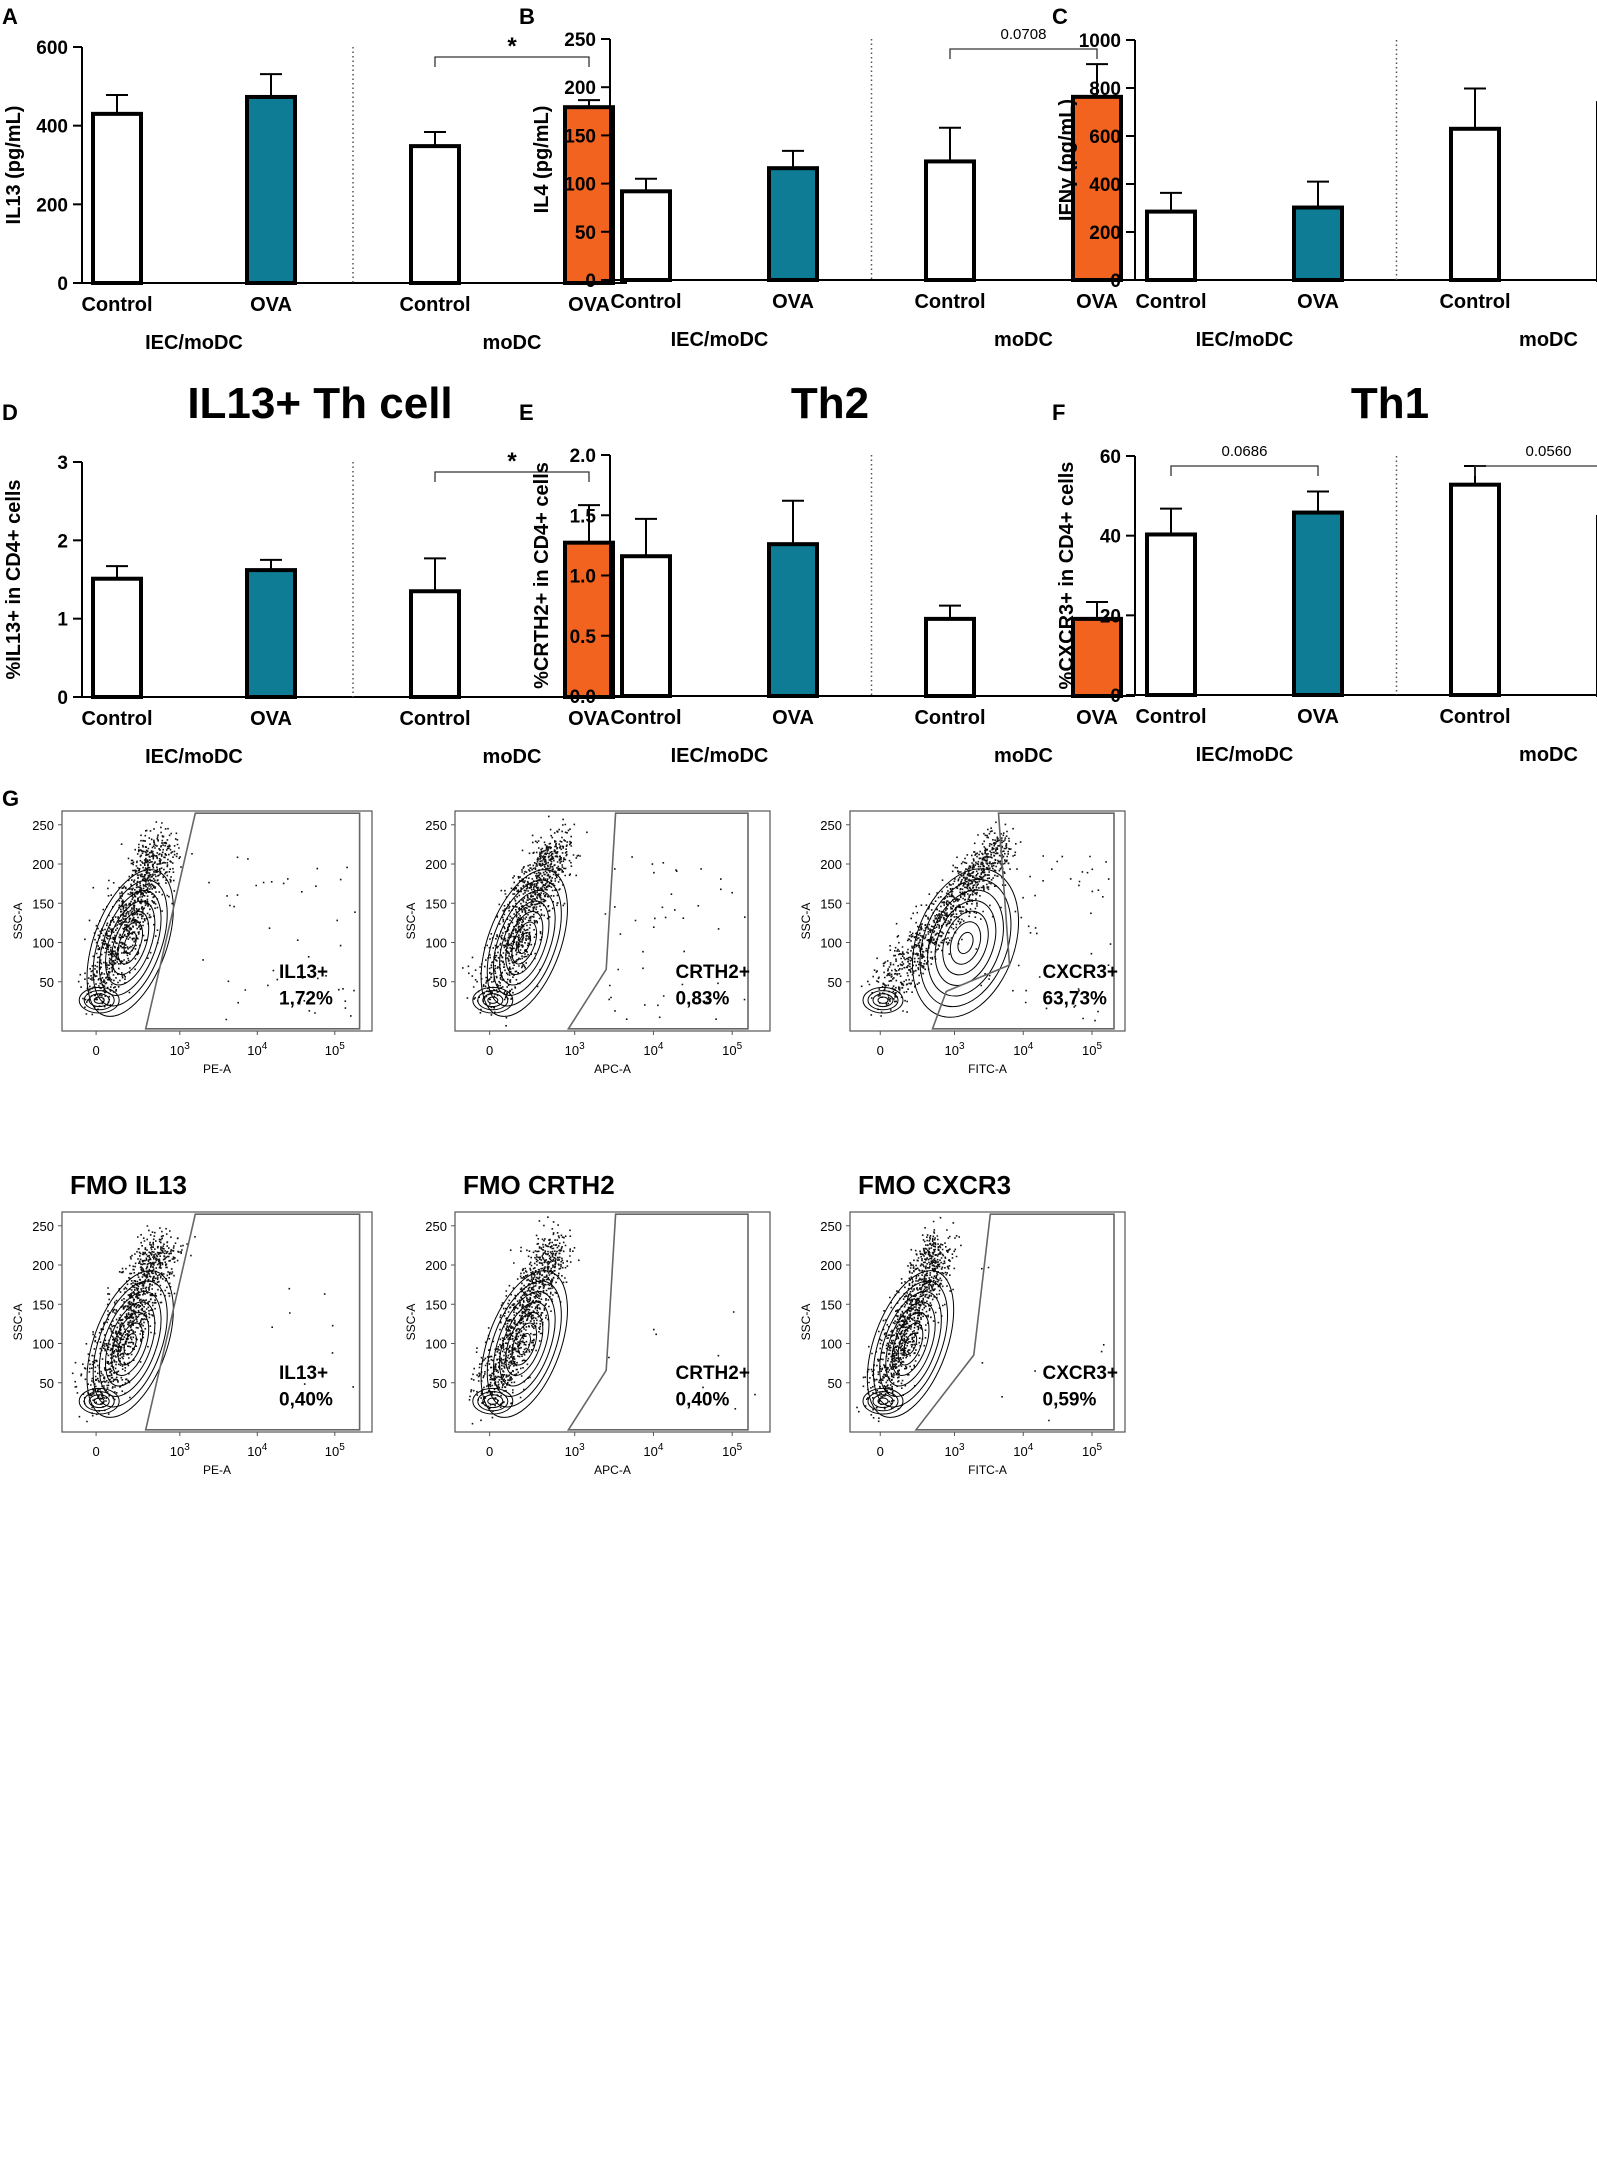 The width and height of the screenshot is (1597, 2170). I want to click on y-axis-label: IFNγ (pg/mL), so click(1067, 160).